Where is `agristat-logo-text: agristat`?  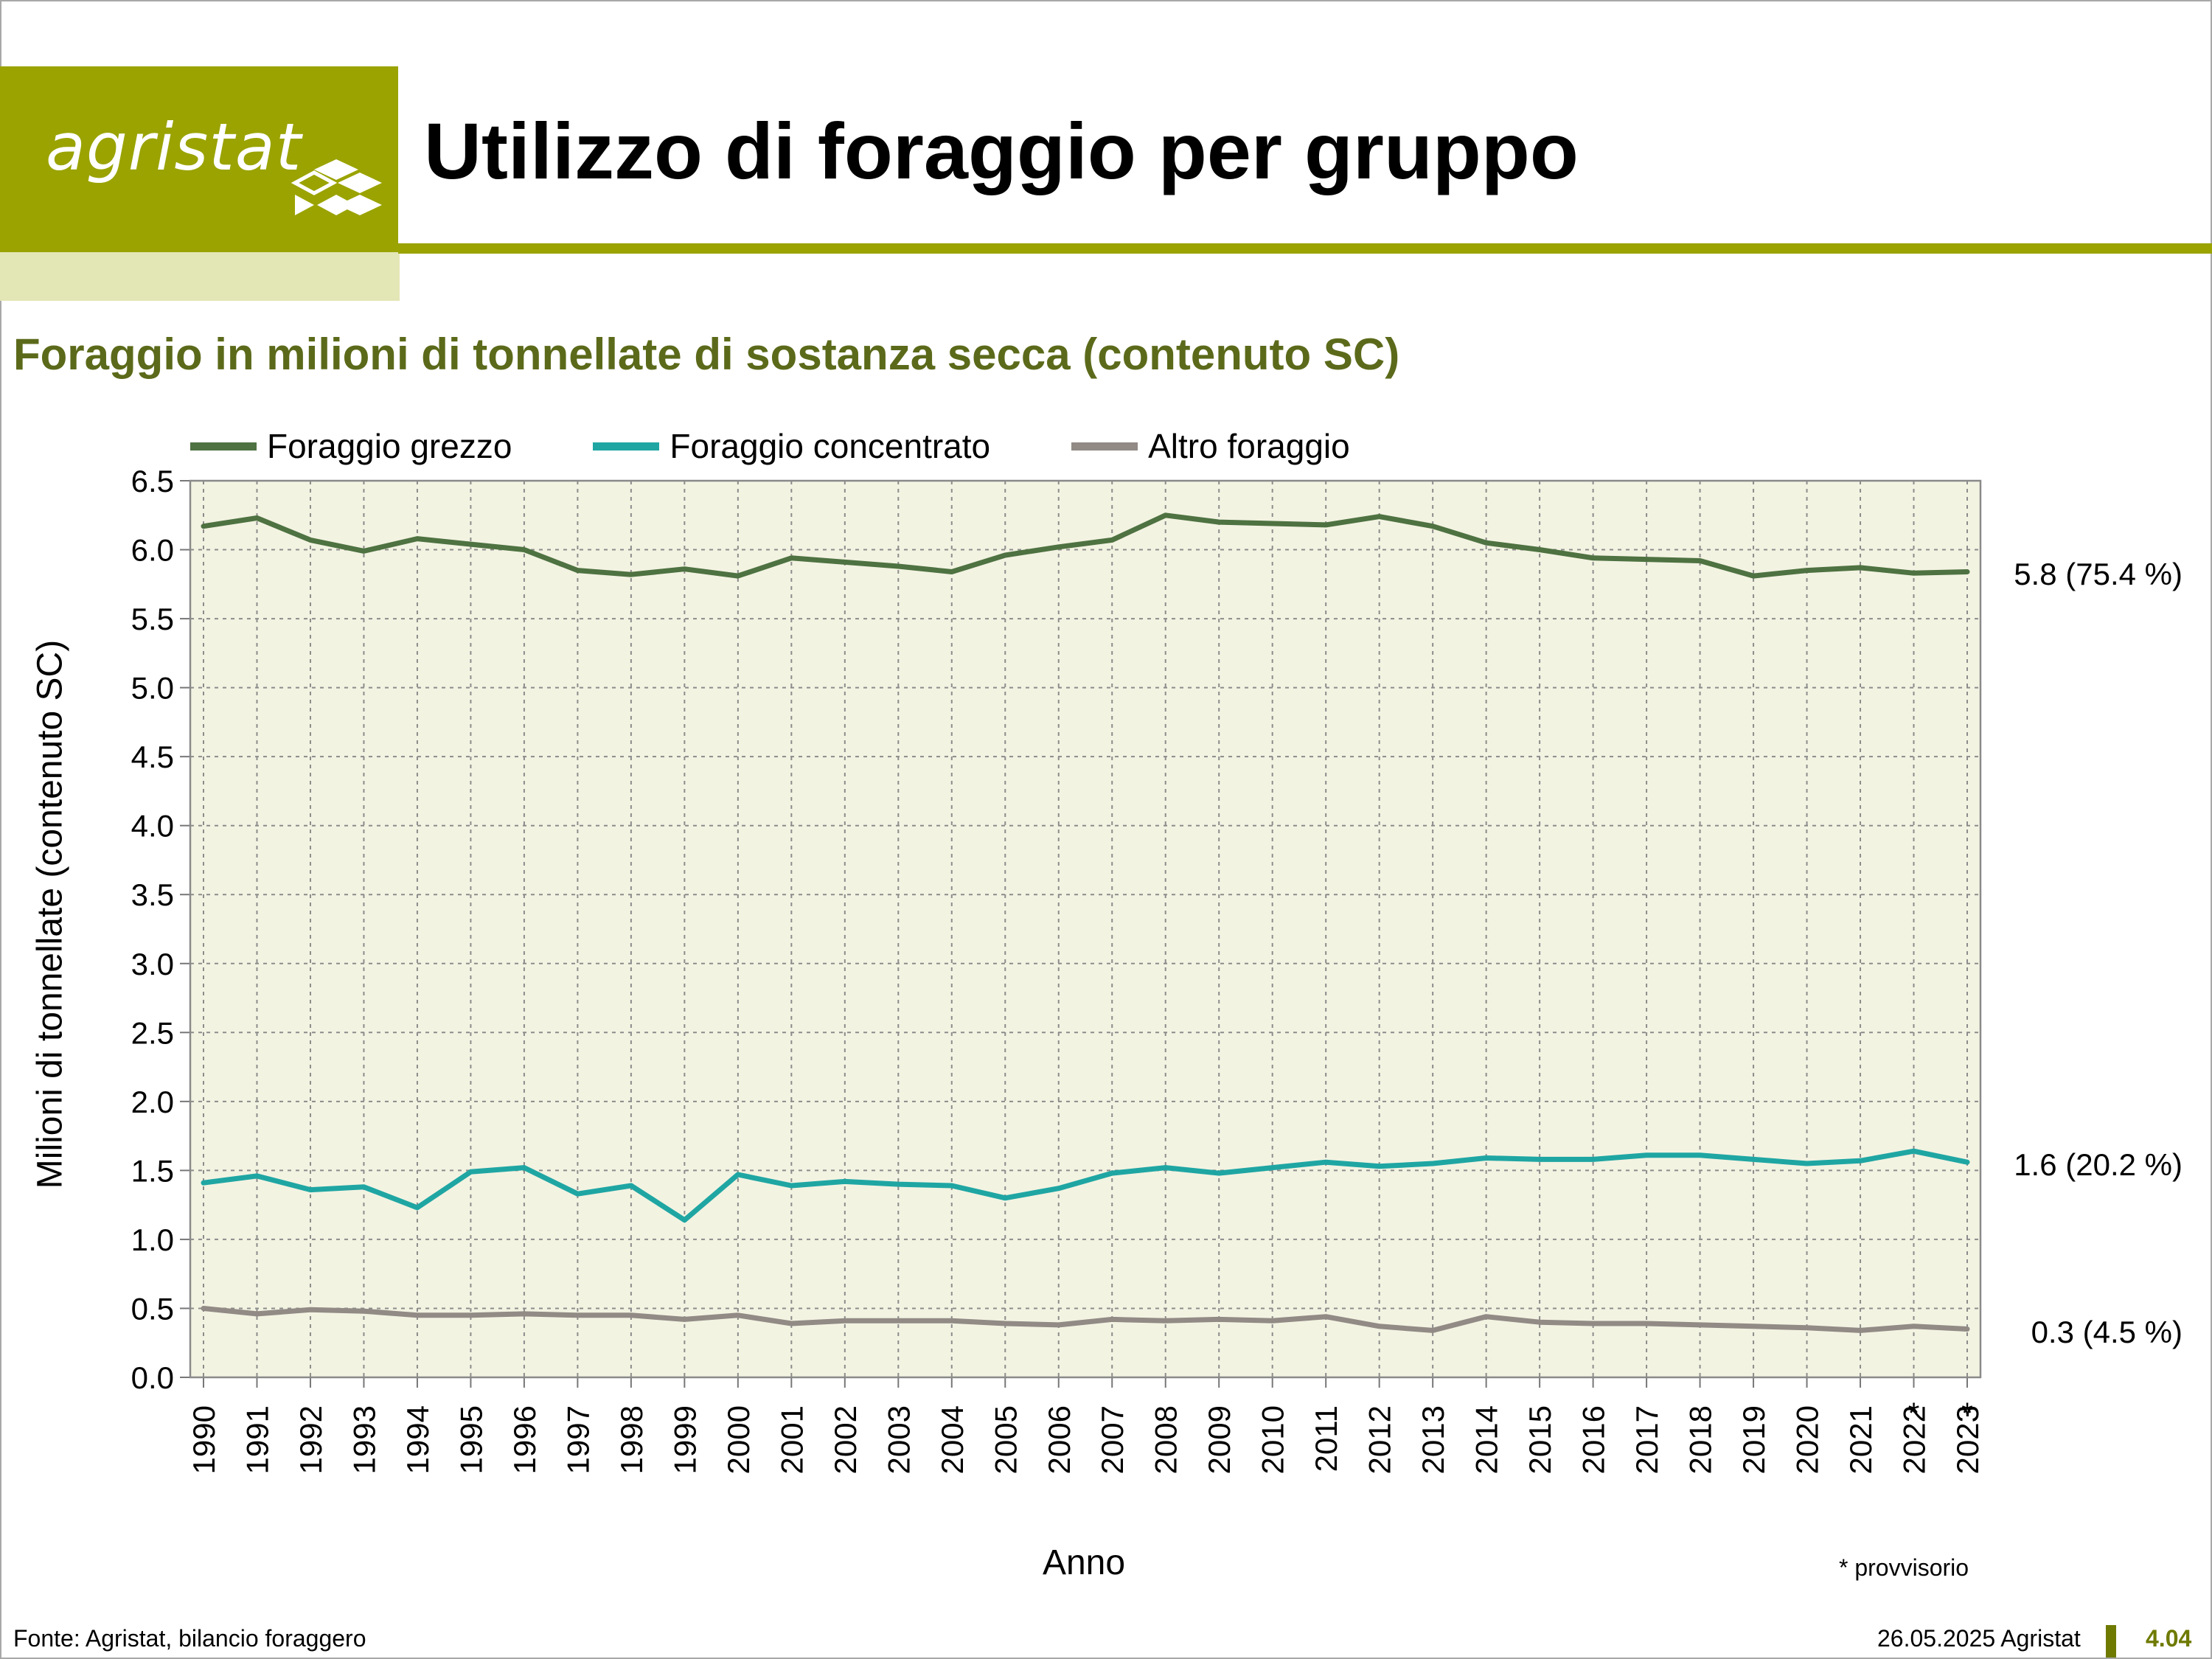
agristat-logo-text: agristat is located at coordinates (174, 147).